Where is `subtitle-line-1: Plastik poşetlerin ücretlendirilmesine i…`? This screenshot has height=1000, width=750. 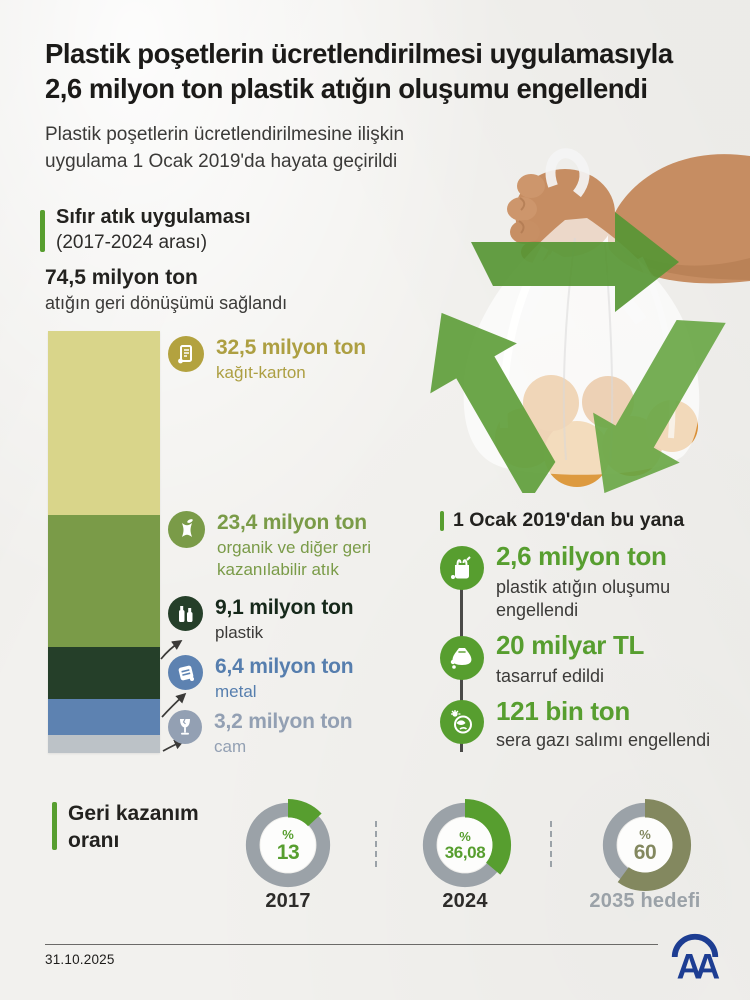 subtitle-line-1: Plastik poşetlerin ücretlendirilmesine i… is located at coordinates (225, 134).